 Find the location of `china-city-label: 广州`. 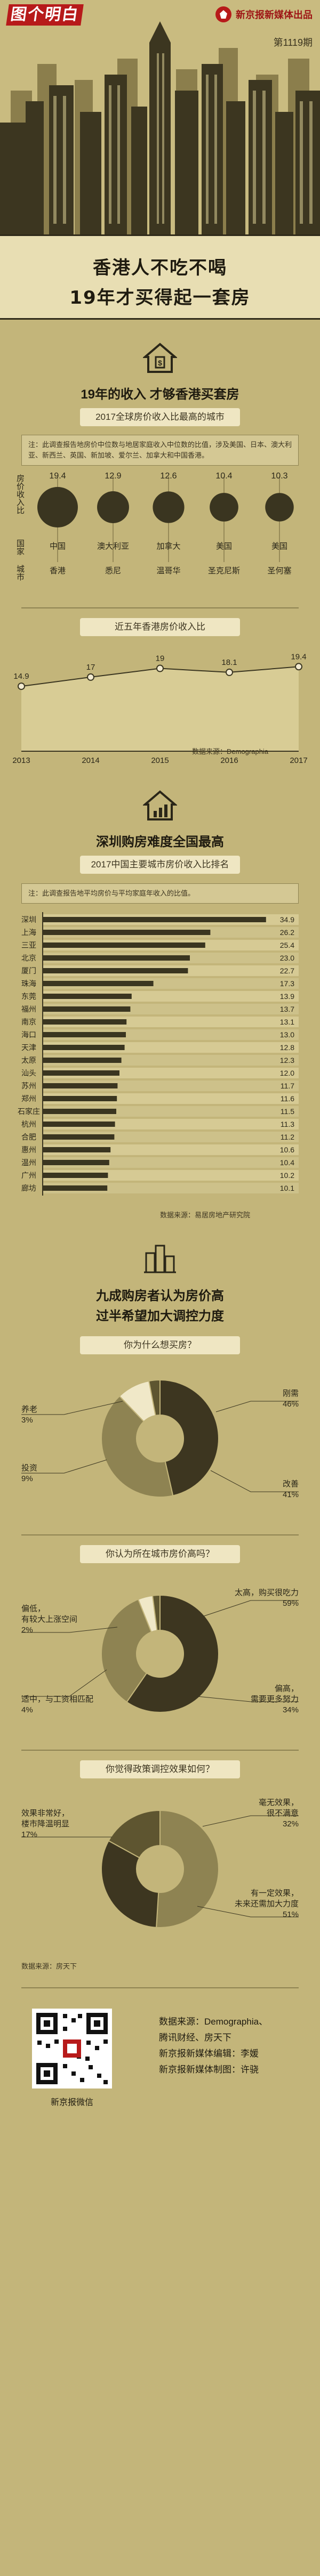

china-city-label: 广州 is located at coordinates (28, 1175).